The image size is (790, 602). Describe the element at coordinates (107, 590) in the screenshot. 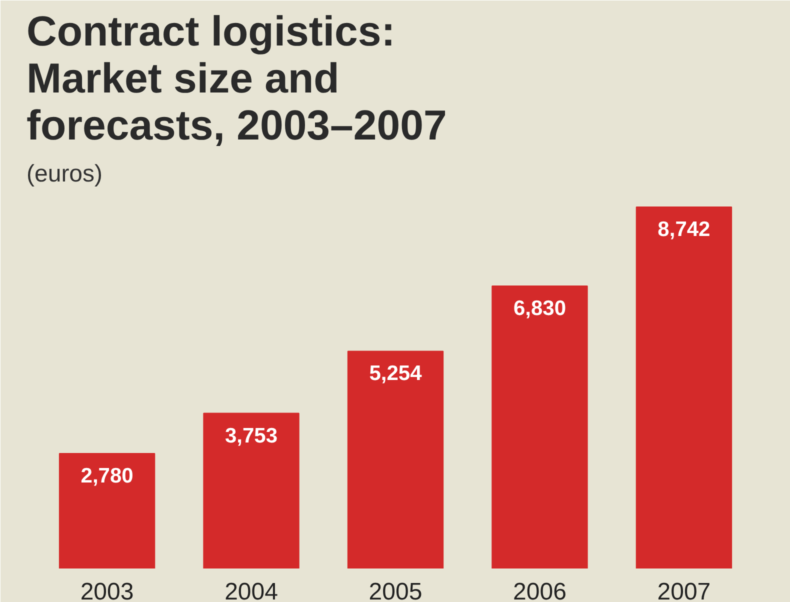

I see `x-tick-label: 2003` at that location.